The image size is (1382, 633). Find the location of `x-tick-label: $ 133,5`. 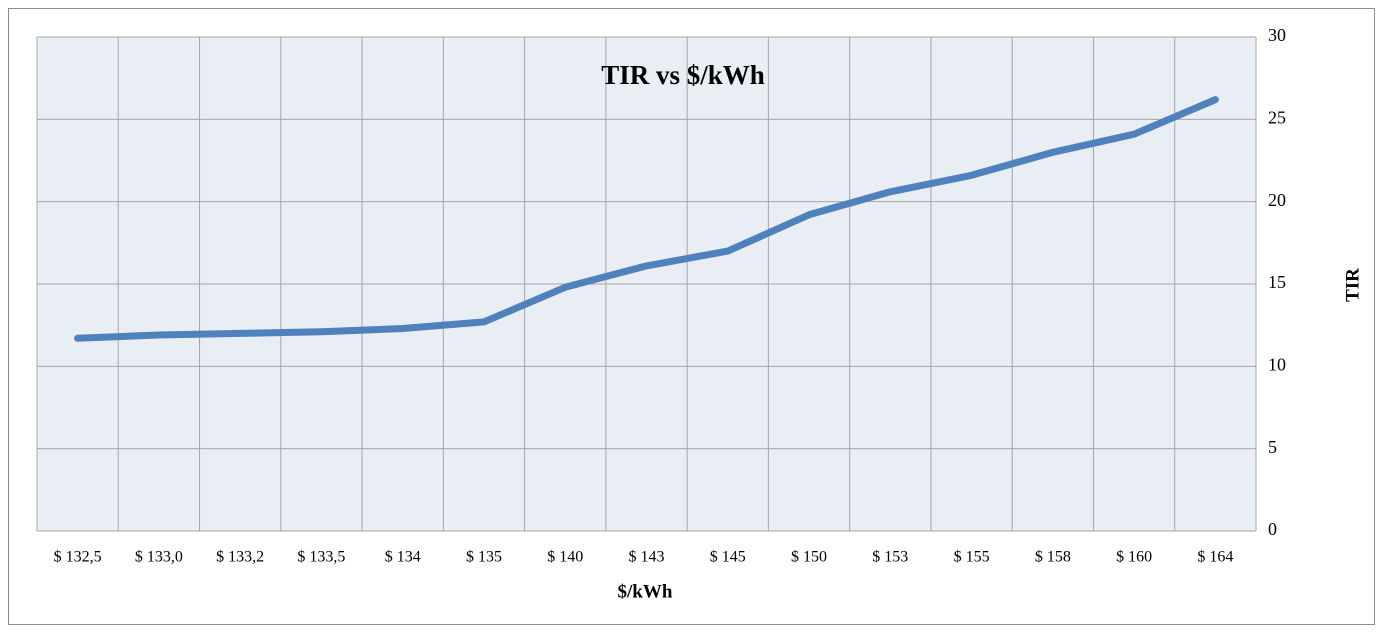

x-tick-label: $ 133,5 is located at coordinates (321, 557).